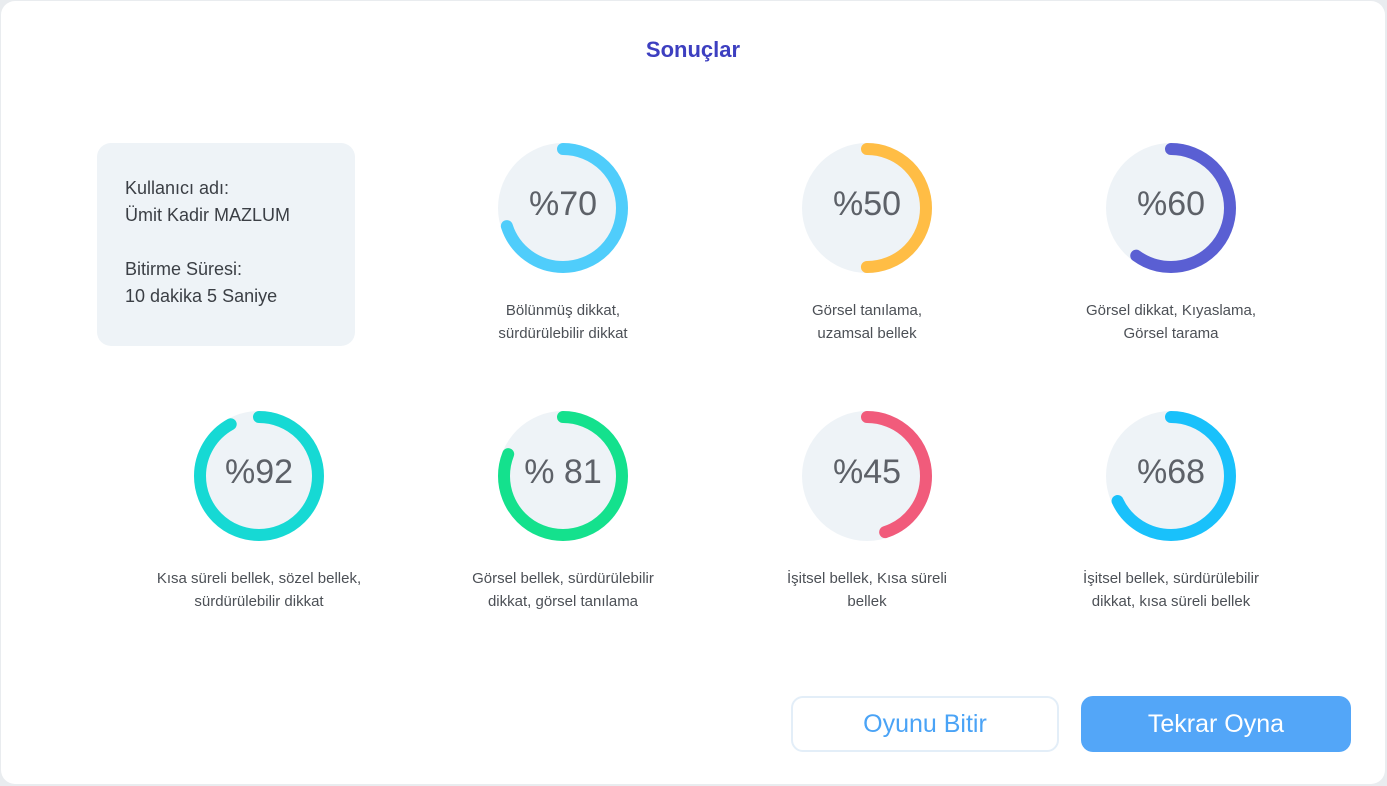  I want to click on skill-description: İşitsel bellek, Kısa süreli bellek, so click(867, 590).